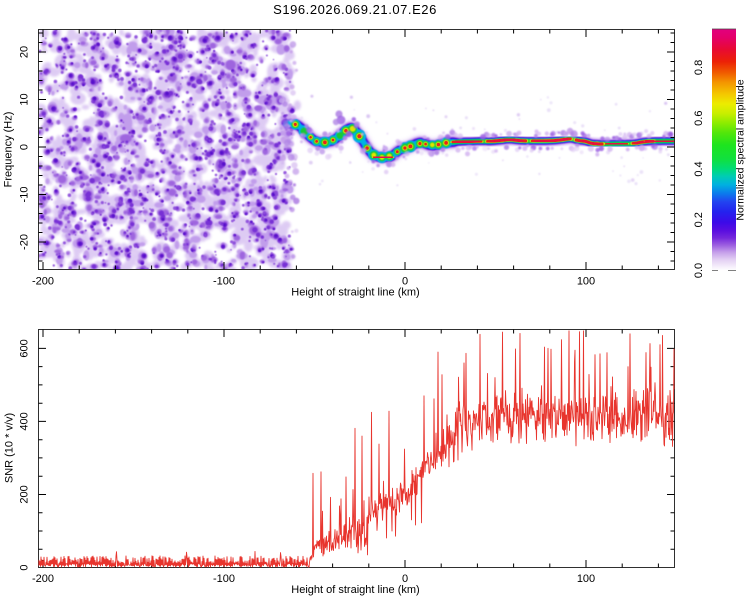 The width and height of the screenshot is (750, 600). Describe the element at coordinates (25, 52) in the screenshot. I see `svg-text: 20` at that location.